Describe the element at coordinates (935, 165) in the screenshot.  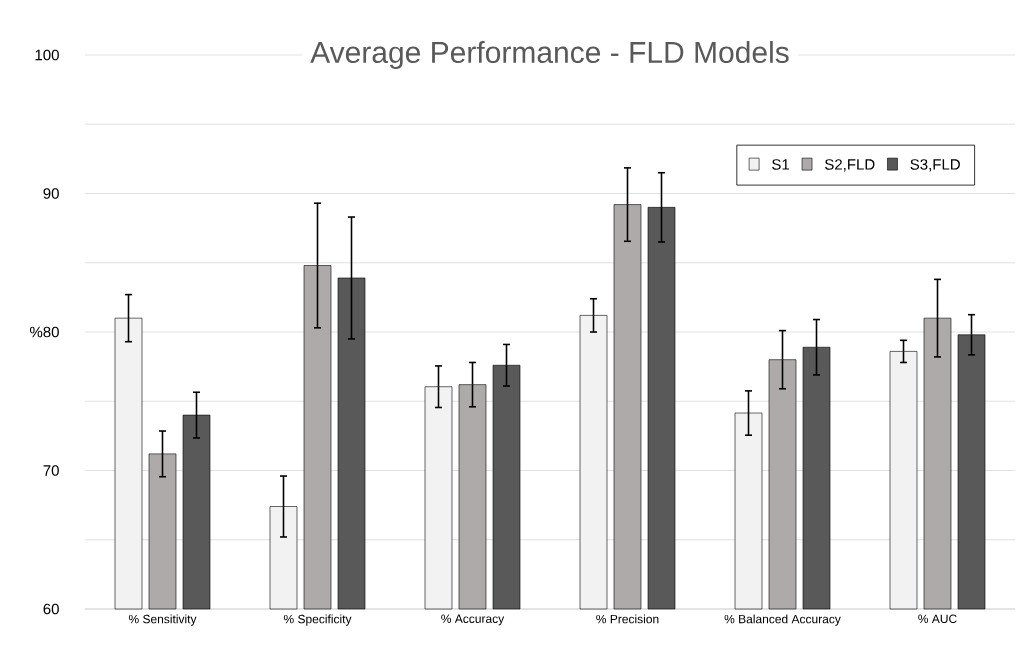
I see `legend-label: S3,FLD` at that location.